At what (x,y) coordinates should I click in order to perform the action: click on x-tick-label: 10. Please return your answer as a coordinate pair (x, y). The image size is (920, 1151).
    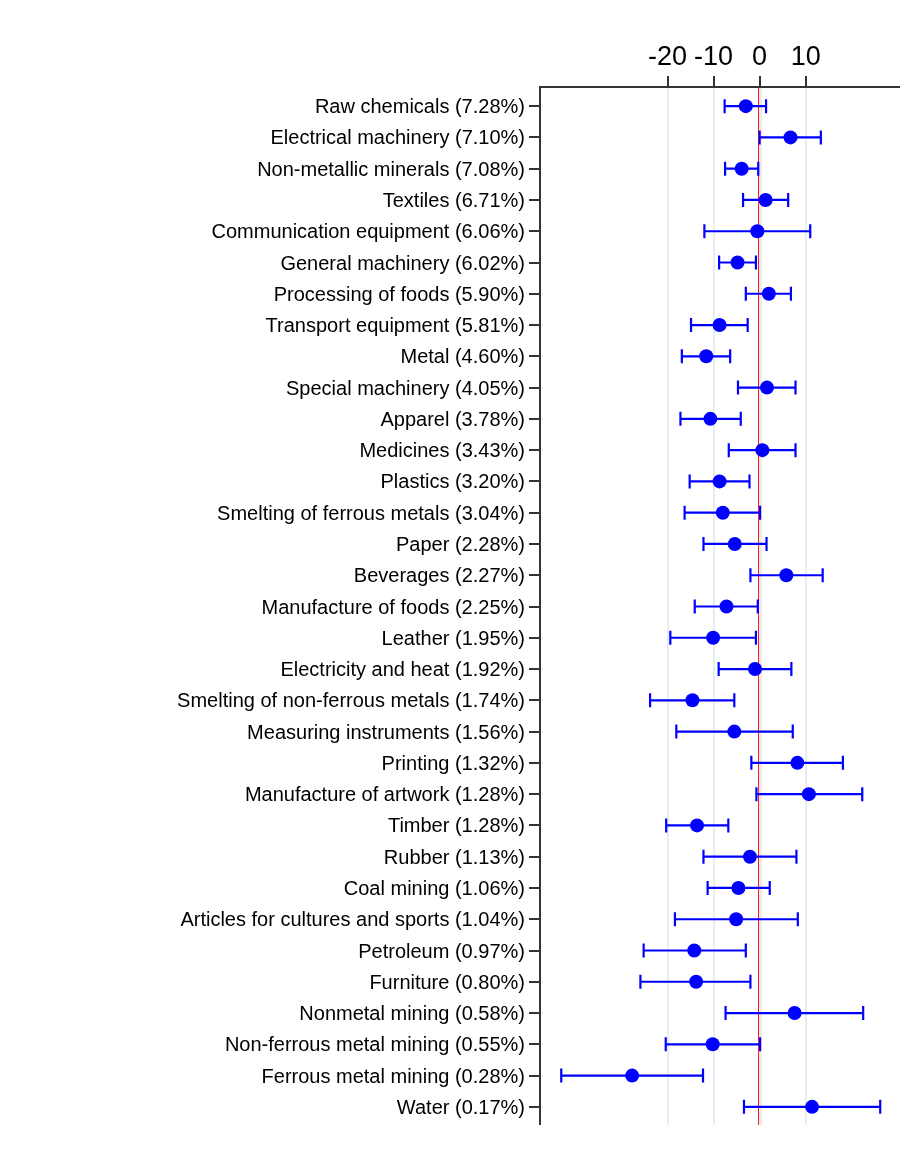
    Looking at the image, I should click on (805, 56).